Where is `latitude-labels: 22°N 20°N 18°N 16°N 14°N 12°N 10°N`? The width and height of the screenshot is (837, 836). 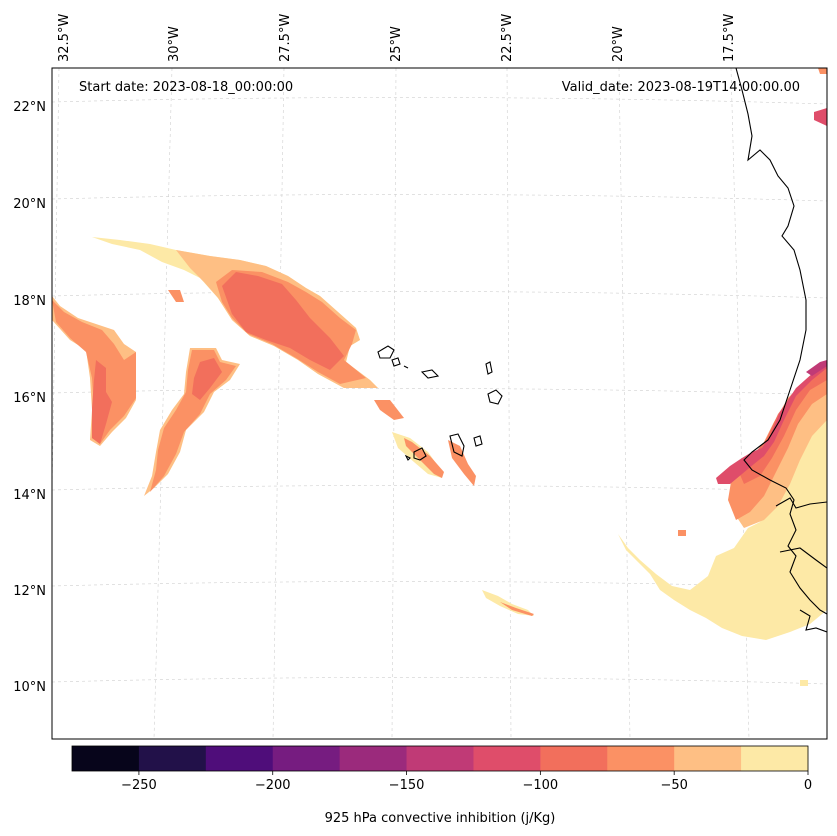 latitude-labels: 22°N 20°N 18°N 16°N 14°N 12°N 10°N is located at coordinates (29, 397).